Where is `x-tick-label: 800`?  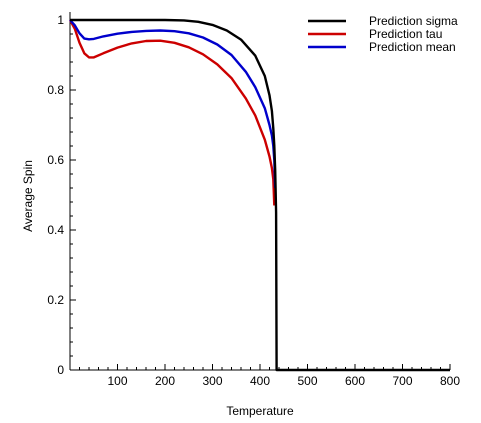
x-tick-label: 800 is located at coordinates (450, 381).